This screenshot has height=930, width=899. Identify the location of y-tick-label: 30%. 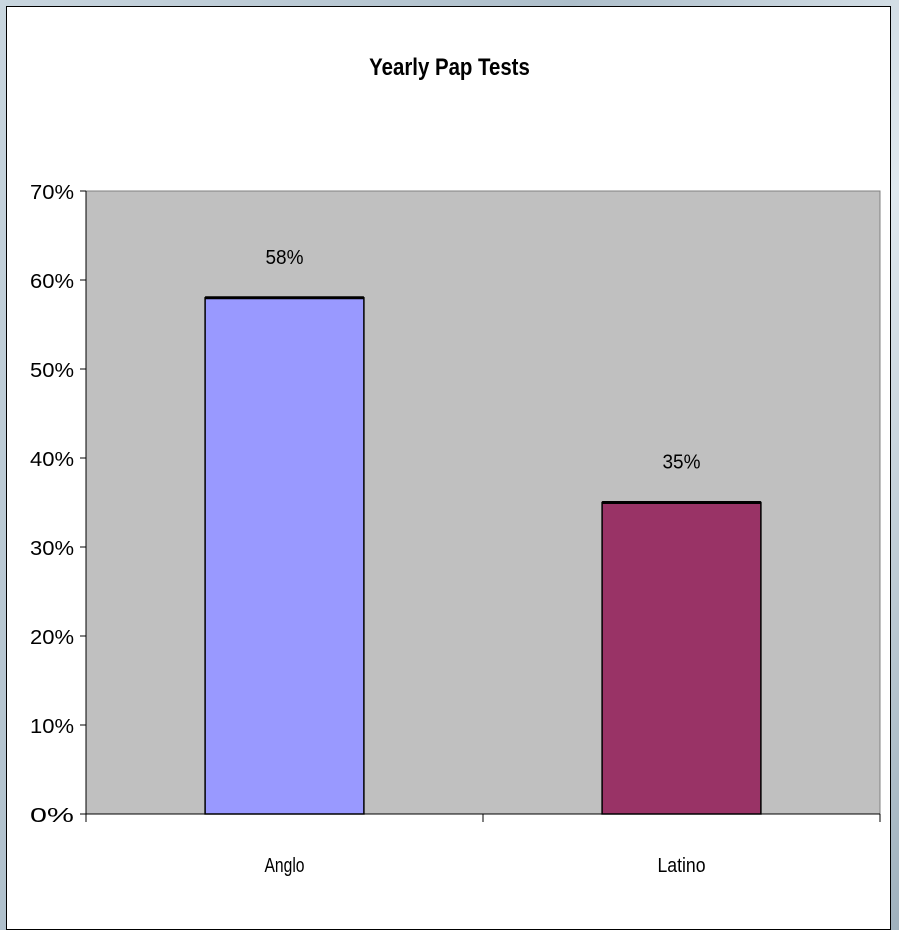
(52, 549).